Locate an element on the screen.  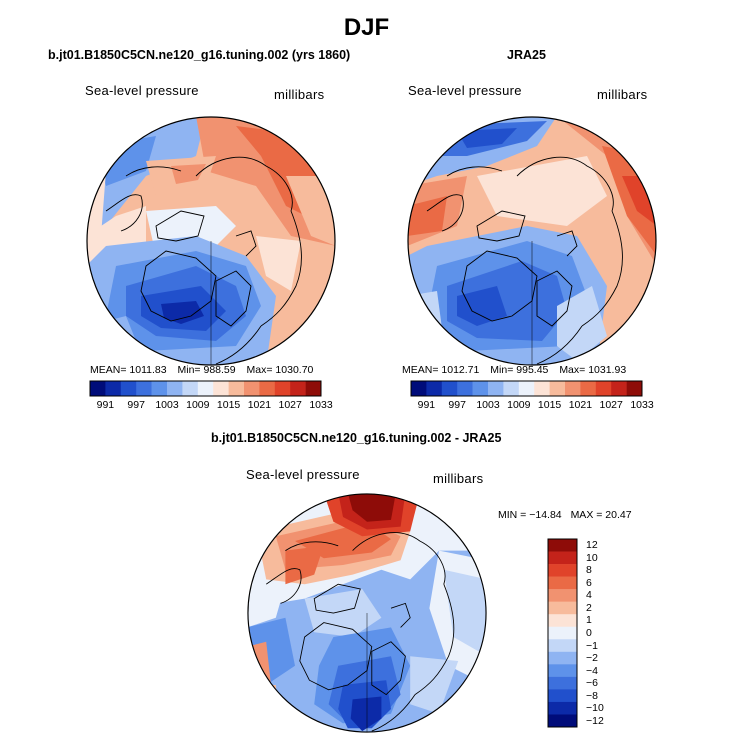
mean-value: 1011.83 is located at coordinates (148, 370).